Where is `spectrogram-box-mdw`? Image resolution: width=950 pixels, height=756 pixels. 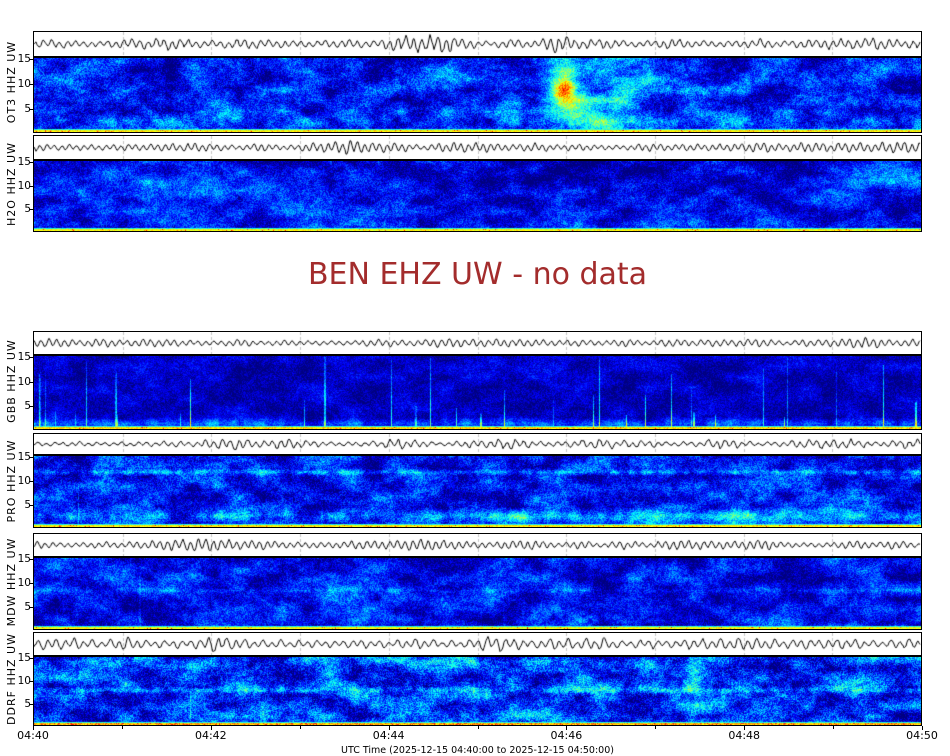
spectrogram-box-mdw is located at coordinates (477, 593).